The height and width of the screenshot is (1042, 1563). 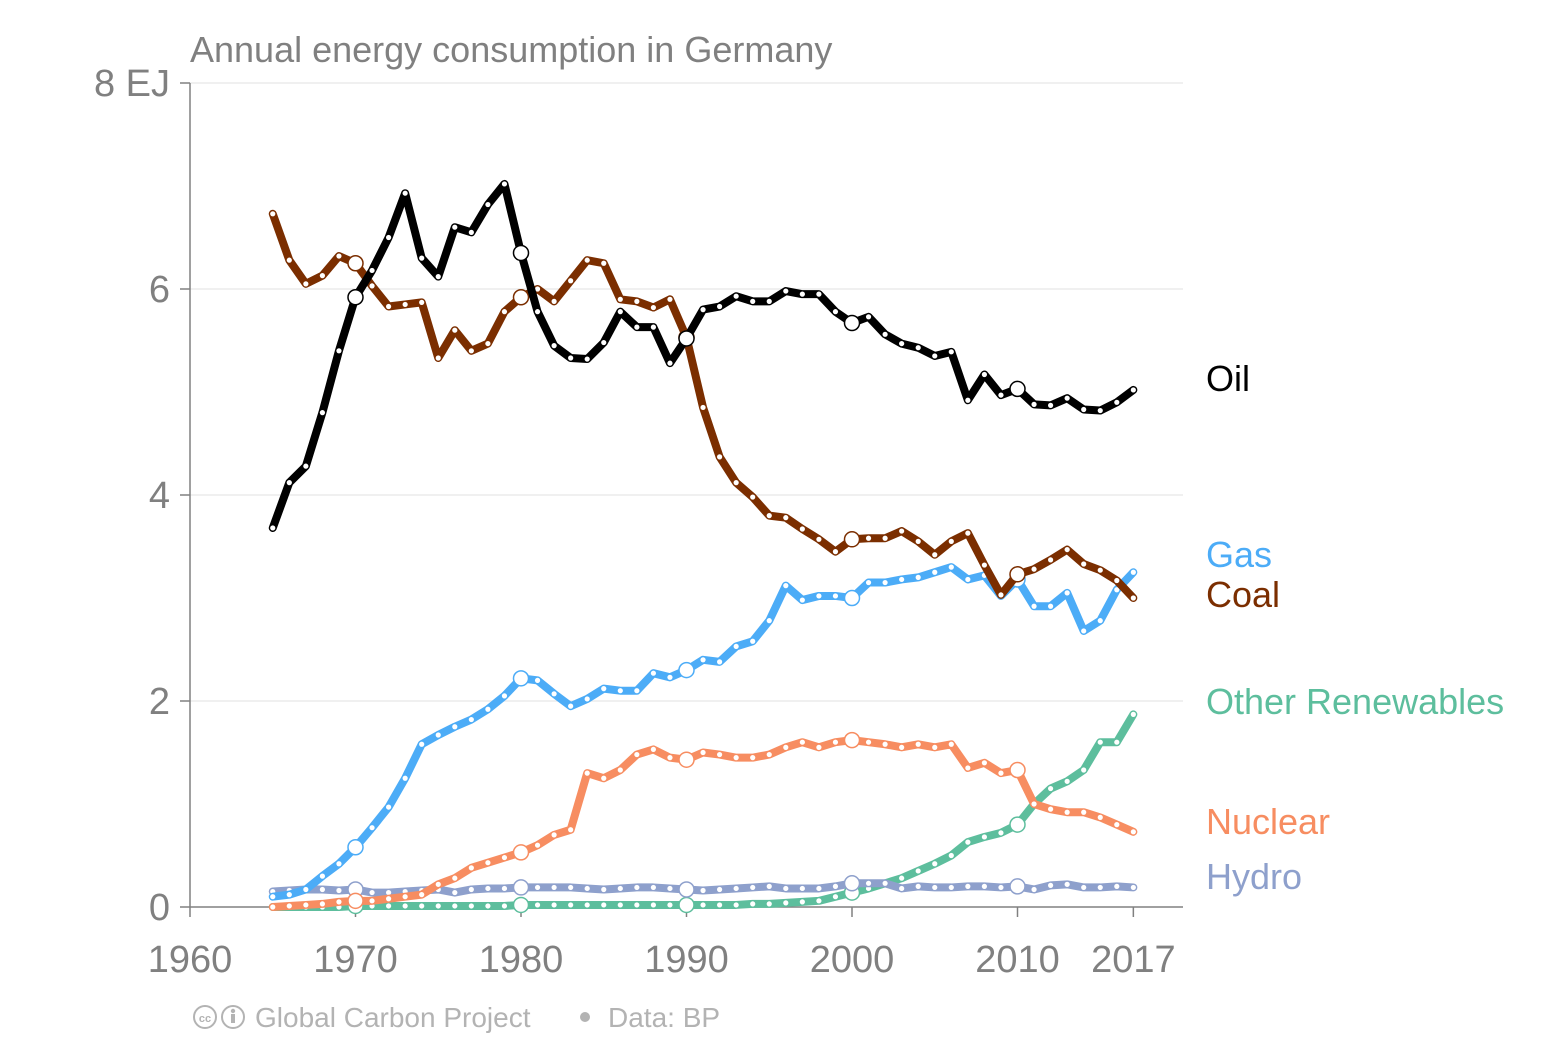 I want to click on x-tick-label: 2017, so click(x=1133, y=960).